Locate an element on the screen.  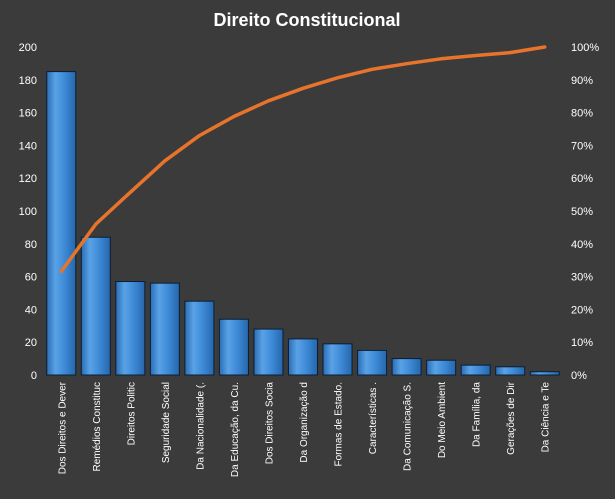
right-tick-label: 0% is located at coordinates (579, 376).